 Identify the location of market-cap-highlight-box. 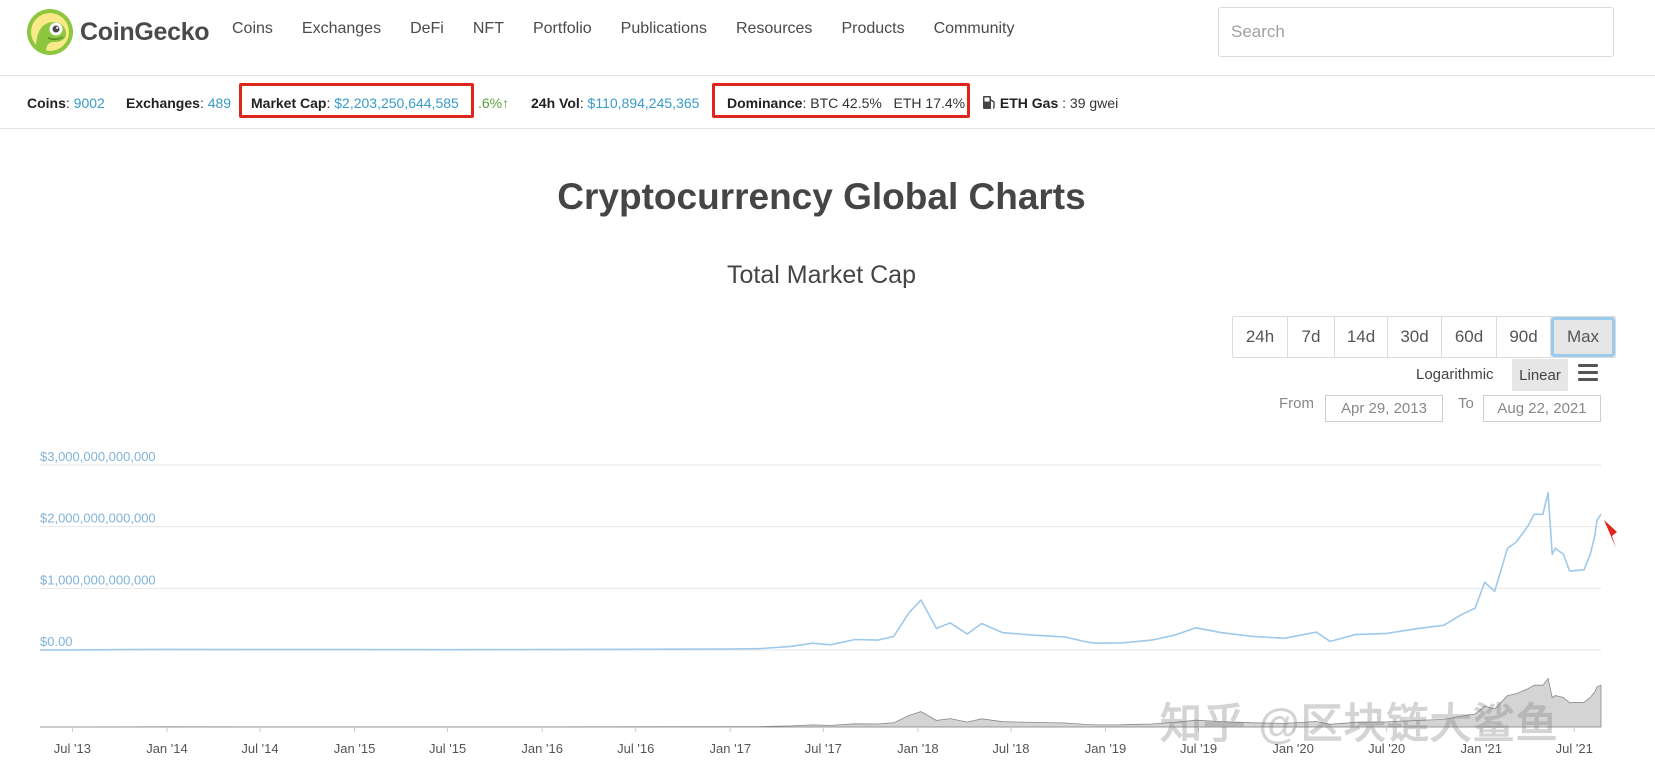
(356, 100).